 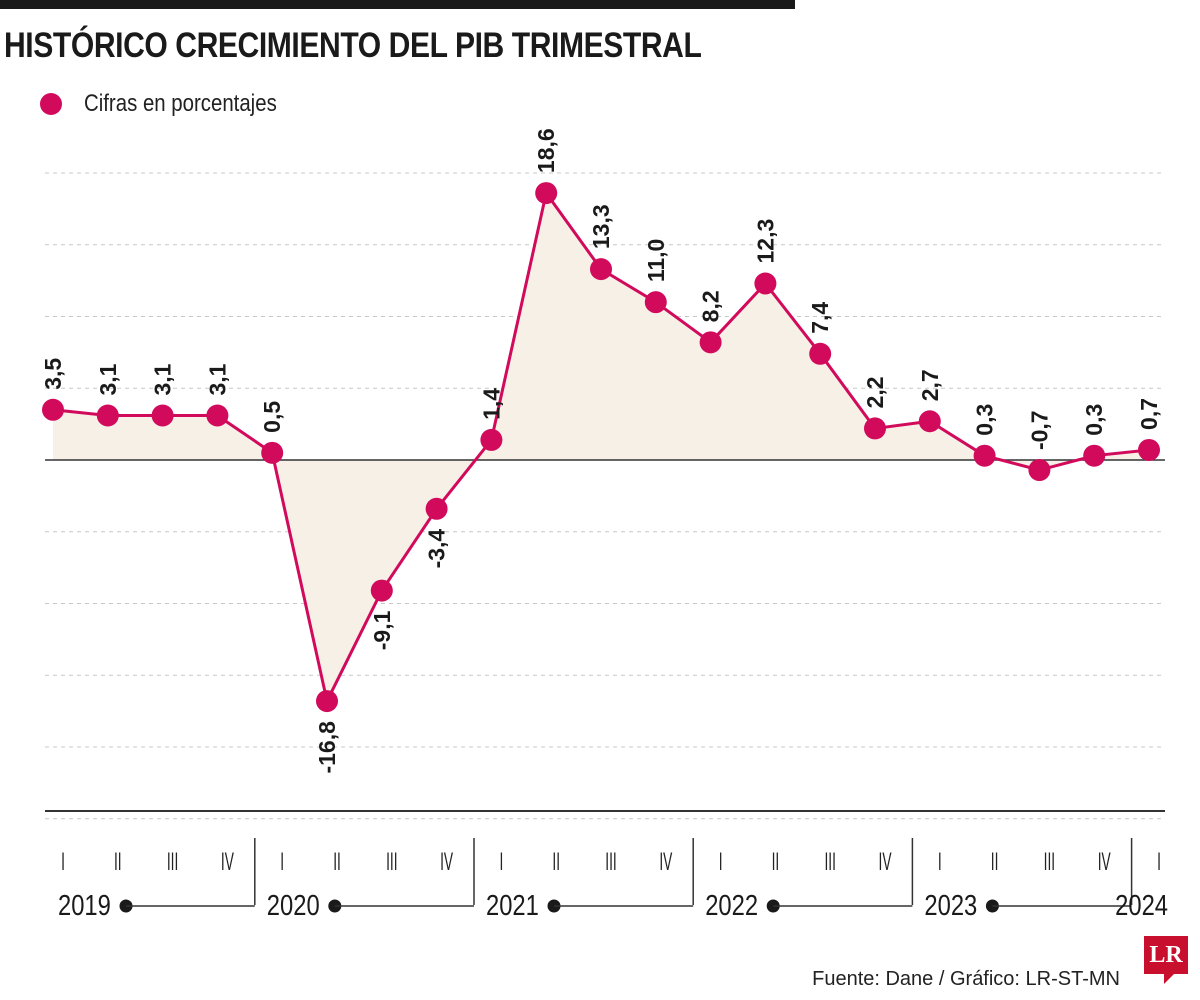 I want to click on data-label: 8,2, so click(x=711, y=306).